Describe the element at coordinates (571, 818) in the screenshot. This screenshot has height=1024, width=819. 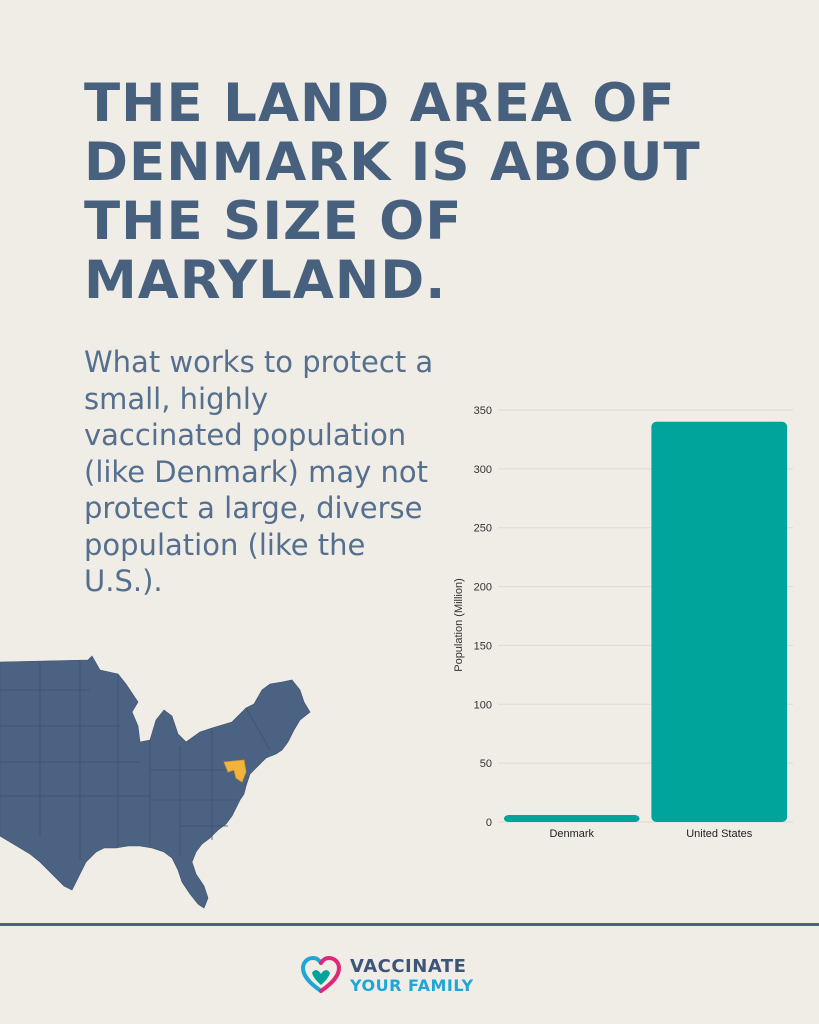
I see `bar-denmark` at that location.